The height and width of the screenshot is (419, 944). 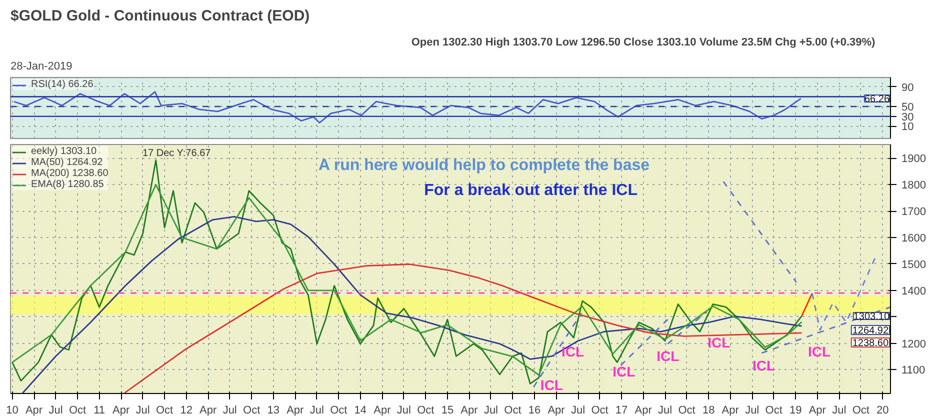 I want to click on y-tick-label: 1500, so click(x=914, y=264).